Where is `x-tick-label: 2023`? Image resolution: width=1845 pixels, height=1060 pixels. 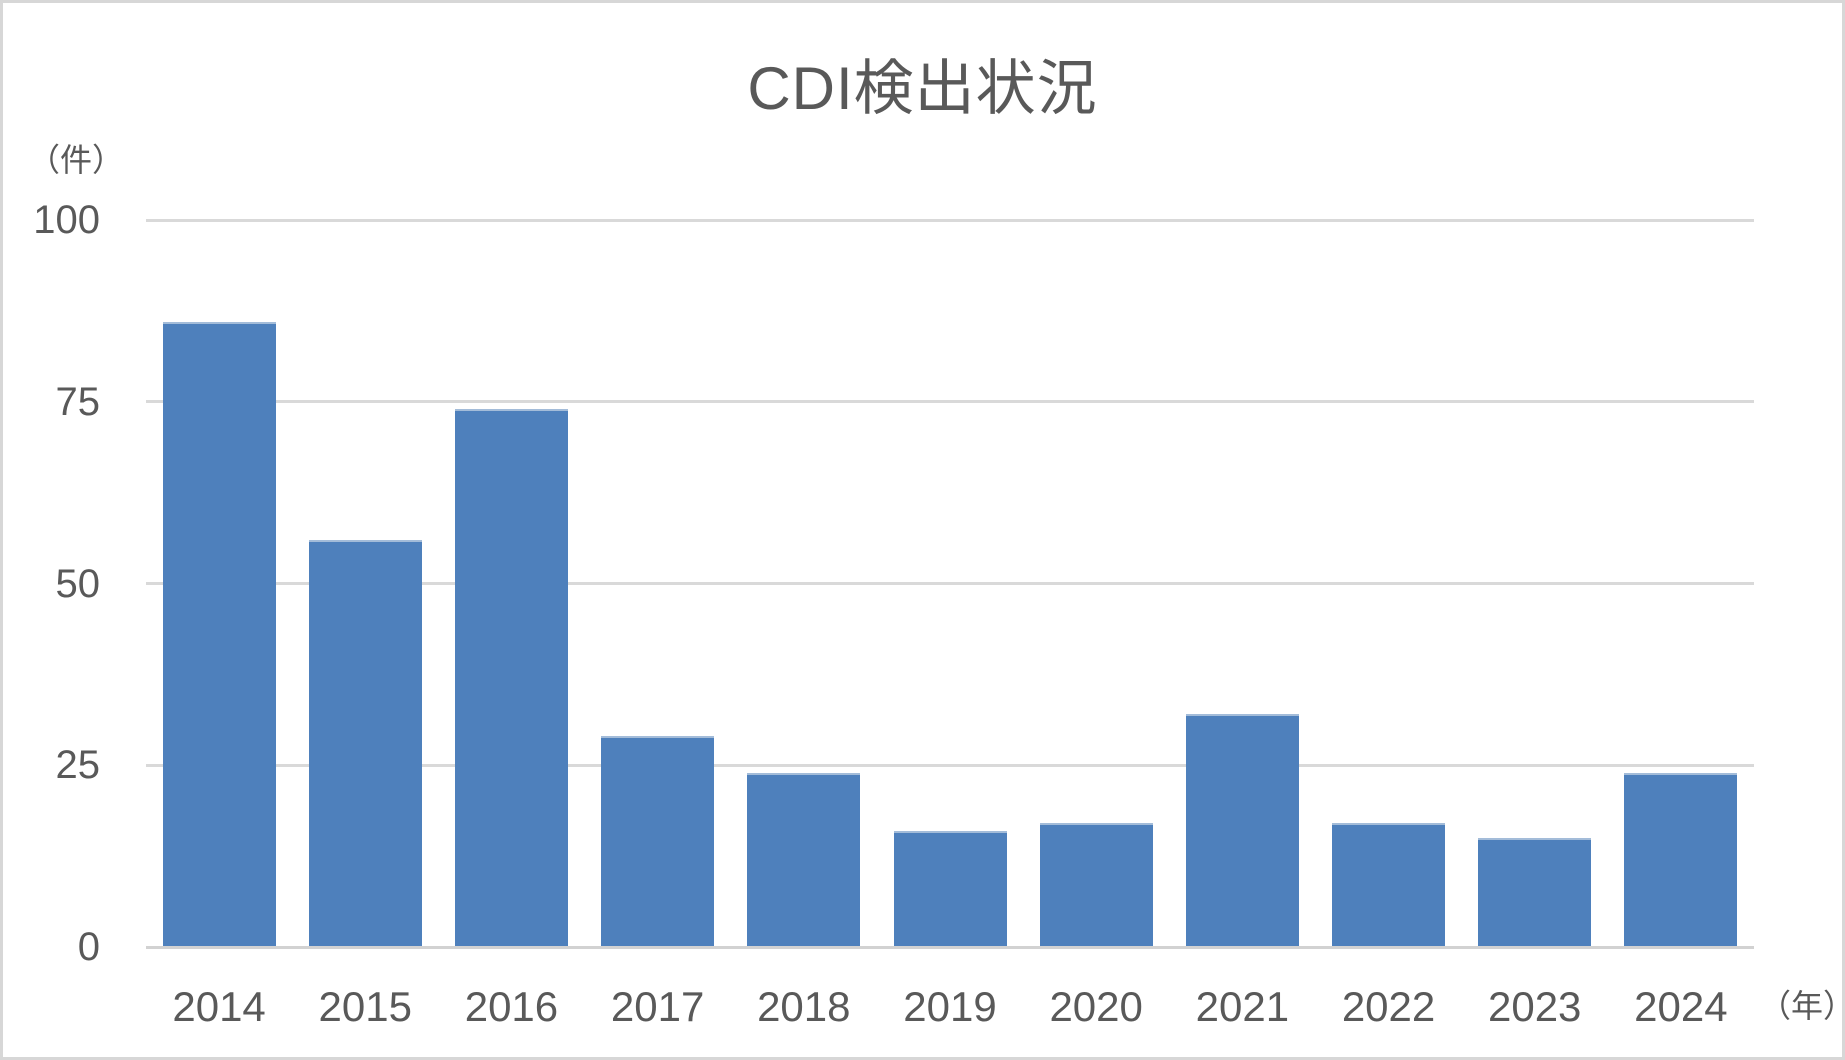 x-tick-label: 2023 is located at coordinates (1534, 1006).